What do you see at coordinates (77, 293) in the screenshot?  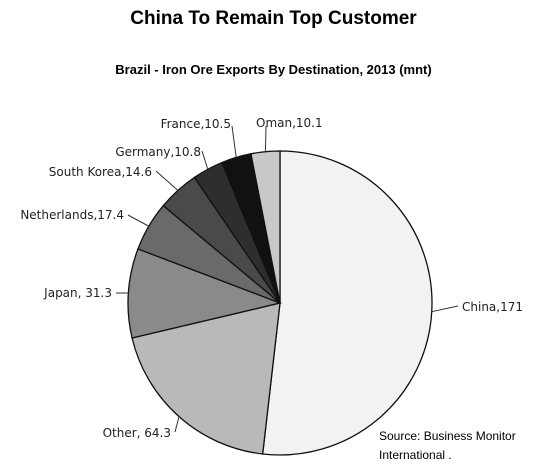 I see `slice-label-japan: Japan, 31.3` at bounding box center [77, 293].